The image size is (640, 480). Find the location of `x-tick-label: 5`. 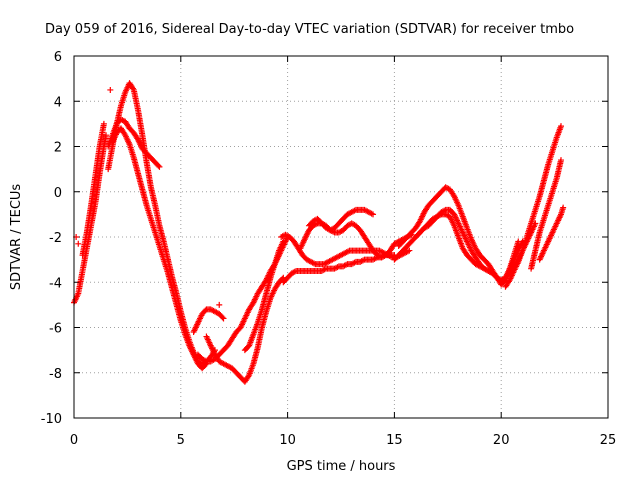

x-tick-label: 5 is located at coordinates (181, 440).